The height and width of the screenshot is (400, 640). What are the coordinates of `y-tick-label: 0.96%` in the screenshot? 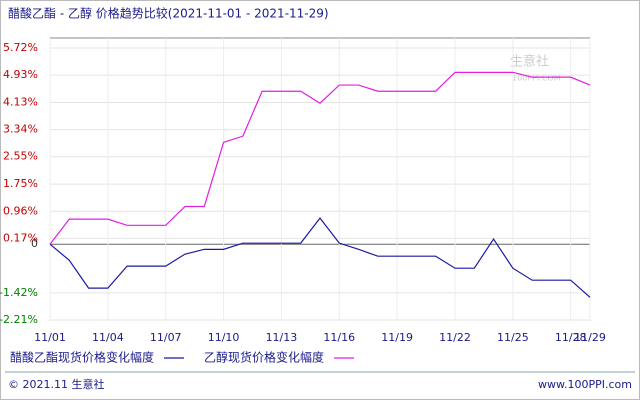 It's located at (20, 210).